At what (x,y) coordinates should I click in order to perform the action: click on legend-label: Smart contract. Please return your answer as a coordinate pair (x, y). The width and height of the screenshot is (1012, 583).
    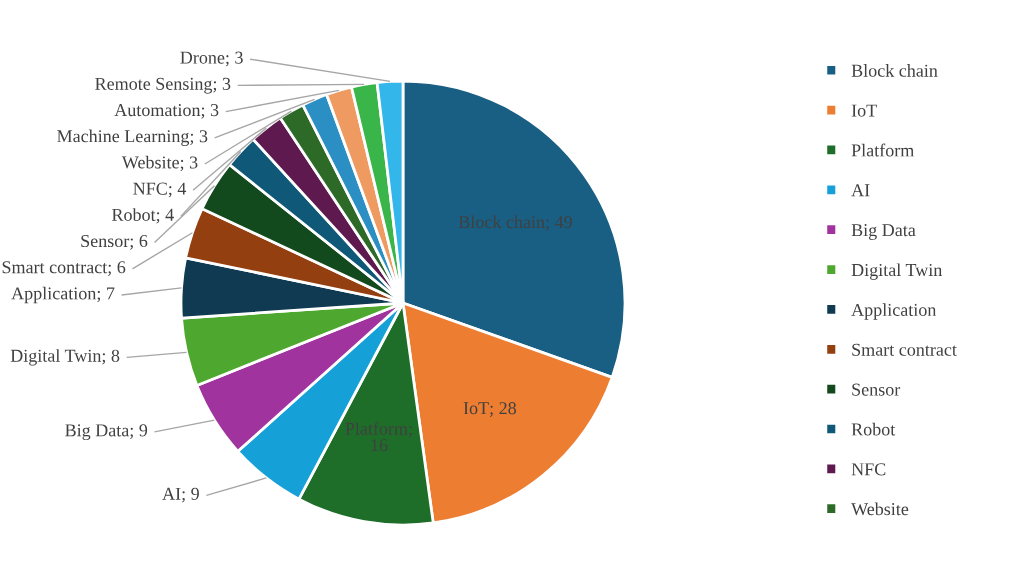
    Looking at the image, I should click on (904, 349).